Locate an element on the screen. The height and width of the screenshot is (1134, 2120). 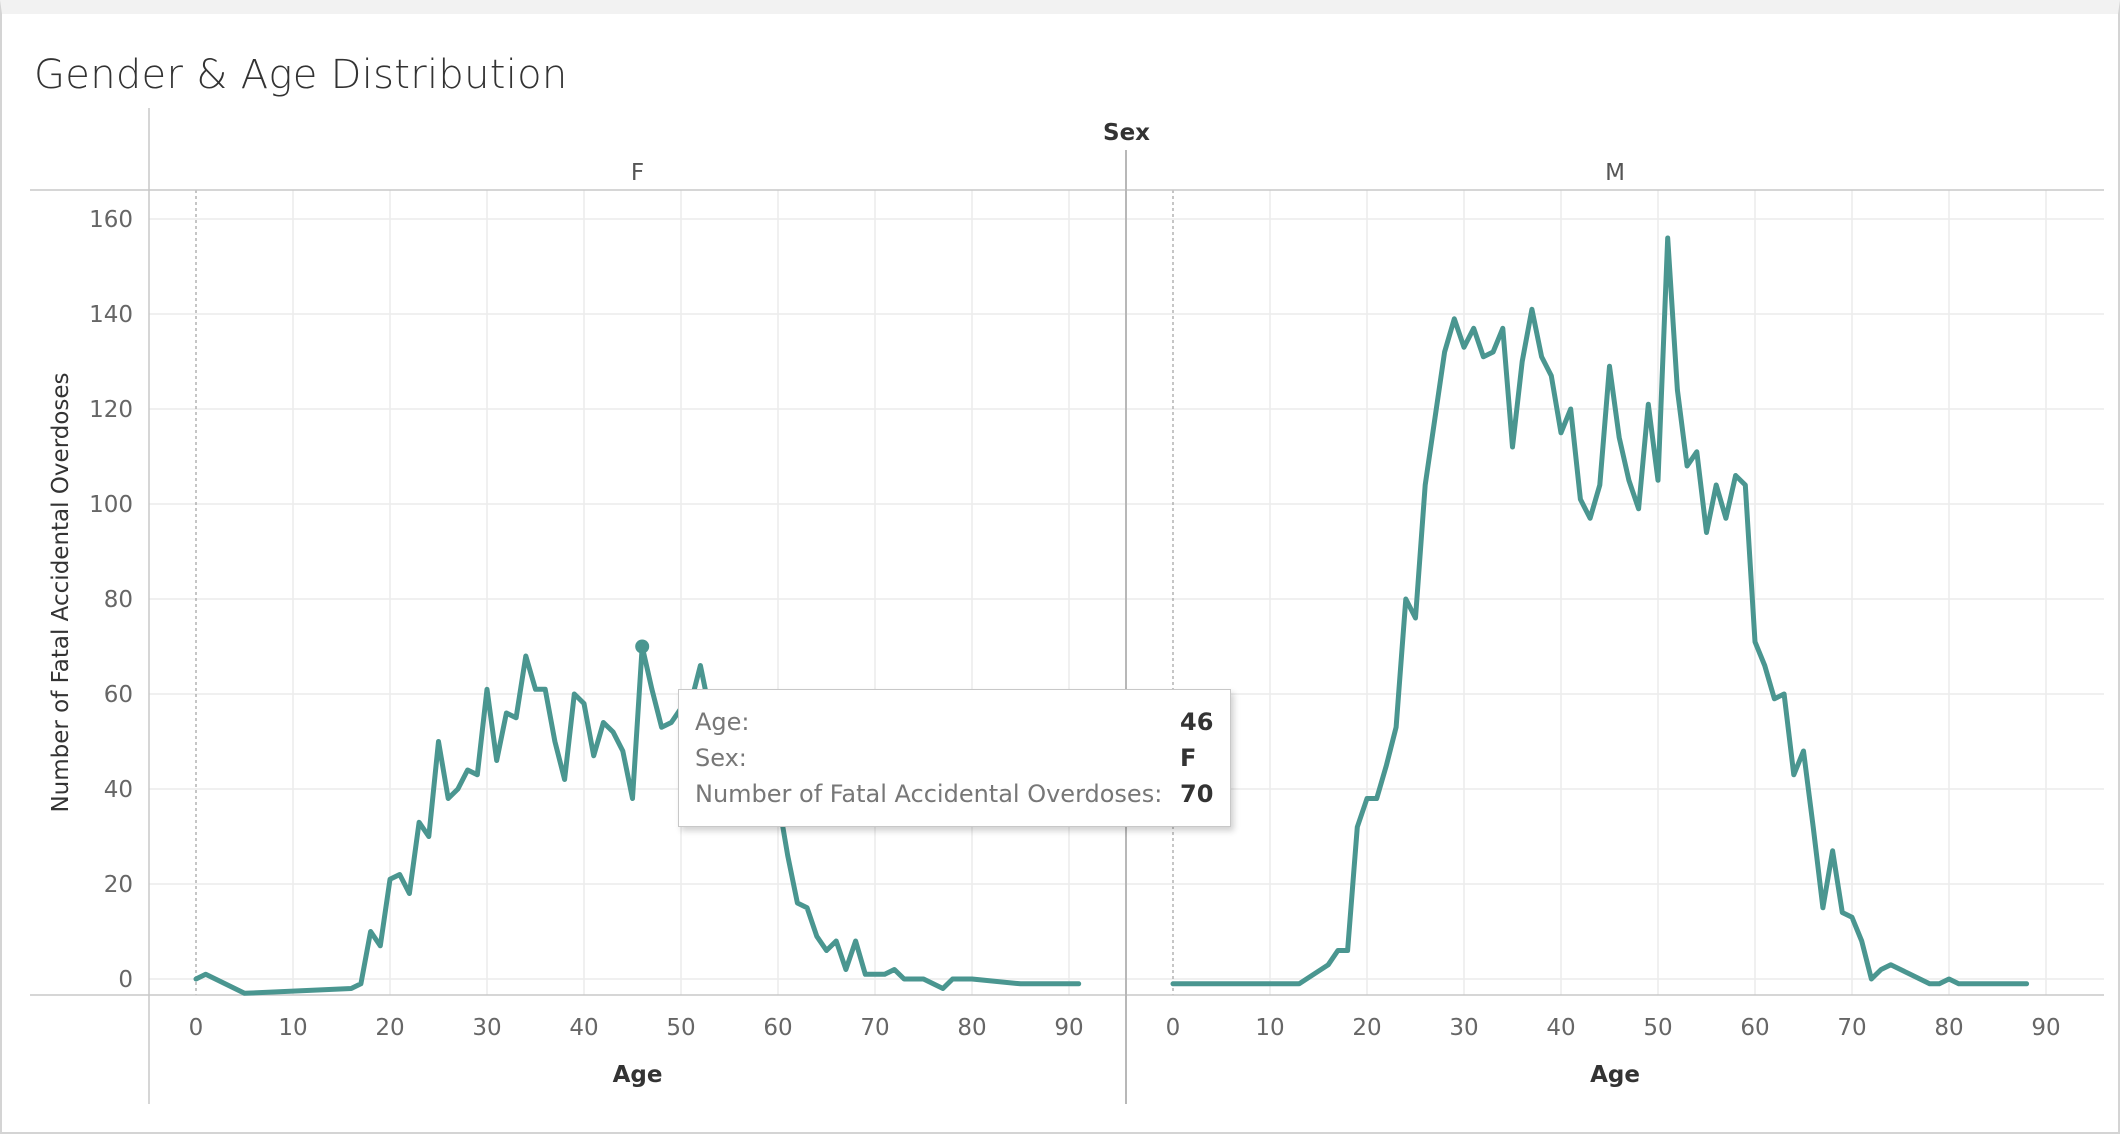
tooltip-sex-value: F is located at coordinates (1188, 758).